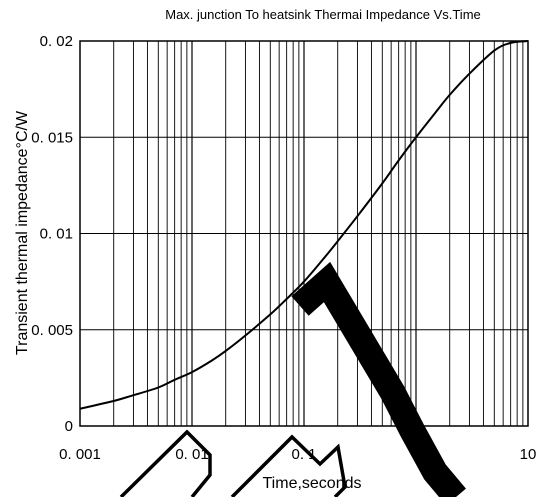 This screenshot has height=502, width=544. Describe the element at coordinates (52, 330) in the screenshot. I see `y-tick-label: 0. 005` at that location.